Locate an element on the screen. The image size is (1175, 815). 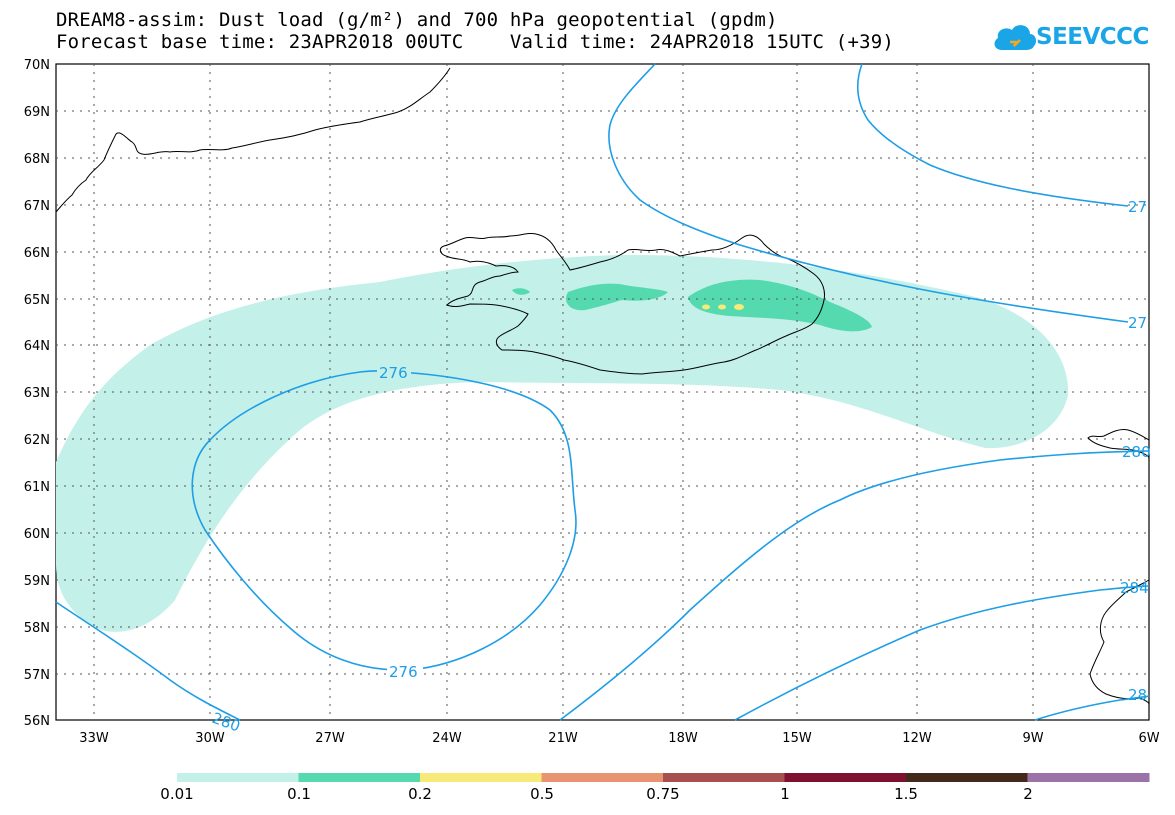
lat-label: 68N is located at coordinates (37, 159).